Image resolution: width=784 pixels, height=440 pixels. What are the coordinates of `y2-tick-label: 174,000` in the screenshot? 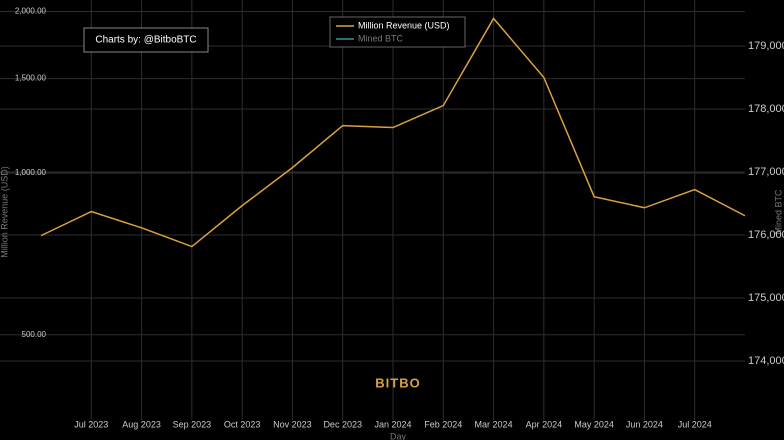 It's located at (766, 361).